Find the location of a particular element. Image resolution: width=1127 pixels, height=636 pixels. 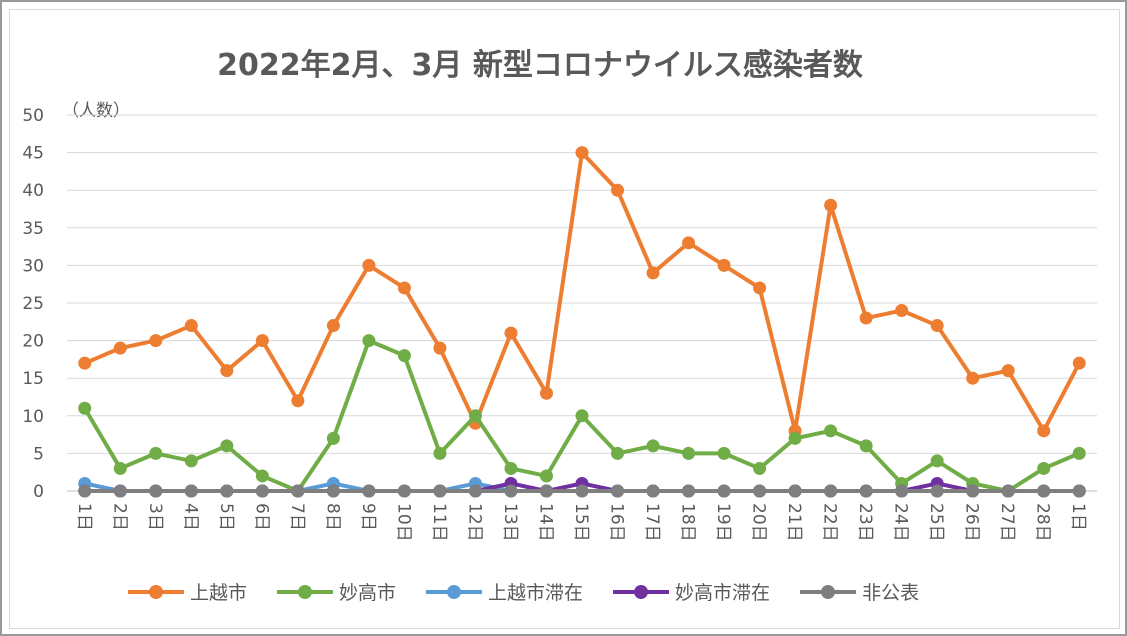

y-axis-ticks: 0 5 10 15 20 25 30 35 40 45 50 is located at coordinates (33, 304).